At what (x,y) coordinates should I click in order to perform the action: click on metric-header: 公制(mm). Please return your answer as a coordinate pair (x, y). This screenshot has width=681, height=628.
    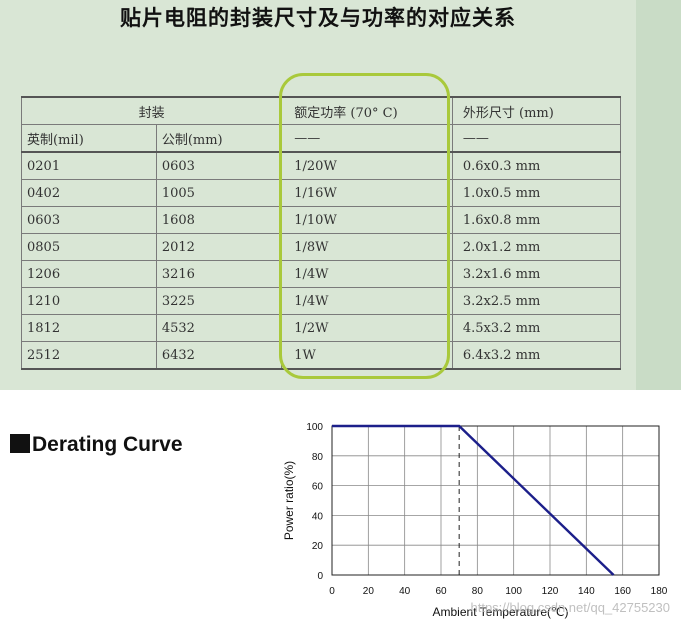
    Looking at the image, I should click on (219, 138).